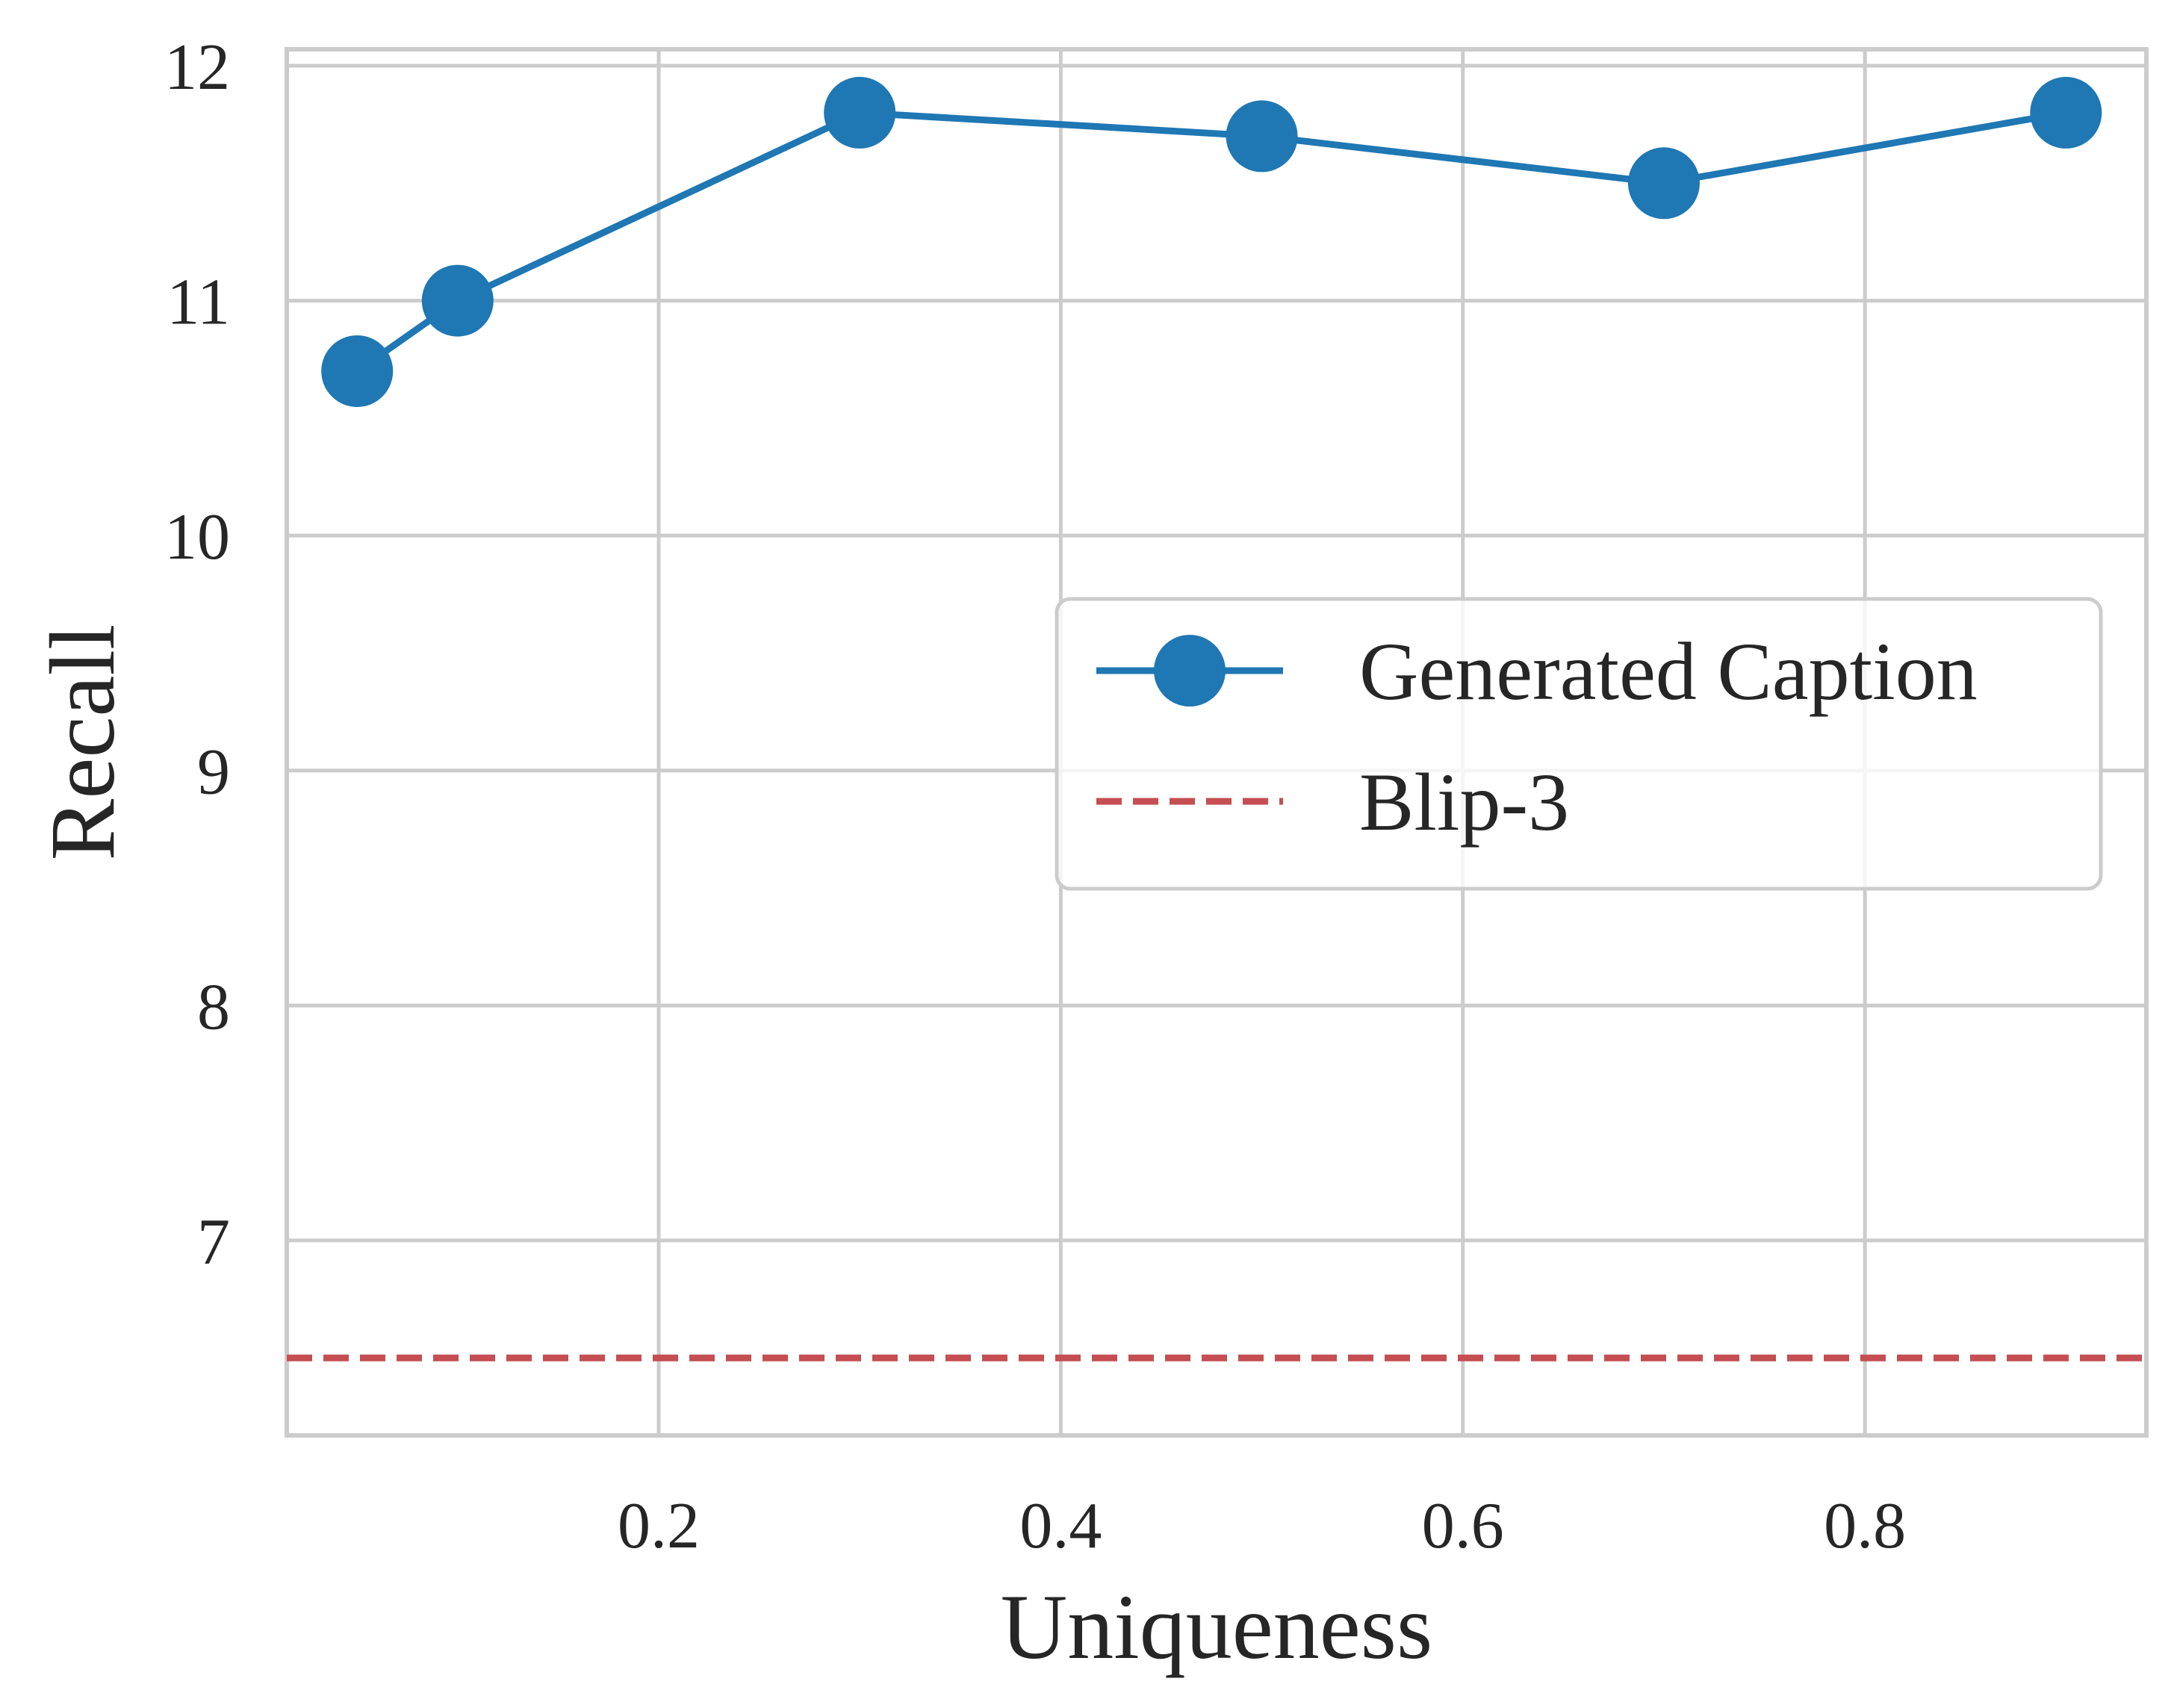 The width and height of the screenshot is (2174, 1708). Describe the element at coordinates (659, 1526) in the screenshot. I see `x-tick-label: 0.2` at that location.